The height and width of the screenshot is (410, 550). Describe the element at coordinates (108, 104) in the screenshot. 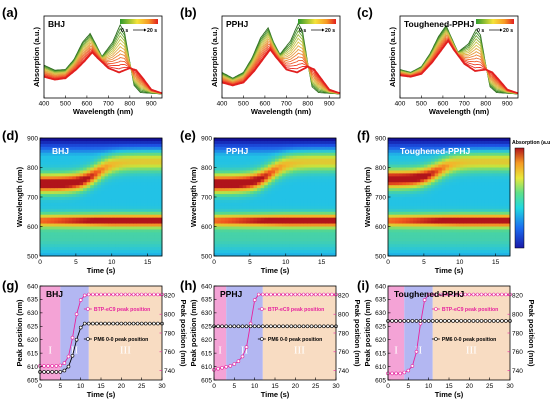

I see `x-tick-label: 700` at that location.